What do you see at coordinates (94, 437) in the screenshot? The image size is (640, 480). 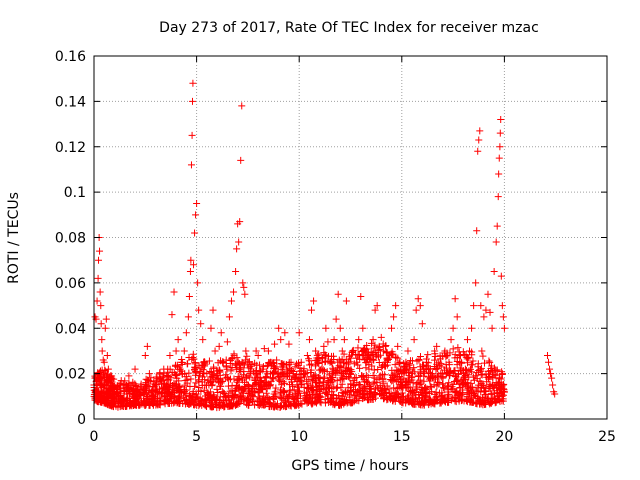 I see `x-tick-label: 0` at bounding box center [94, 437].